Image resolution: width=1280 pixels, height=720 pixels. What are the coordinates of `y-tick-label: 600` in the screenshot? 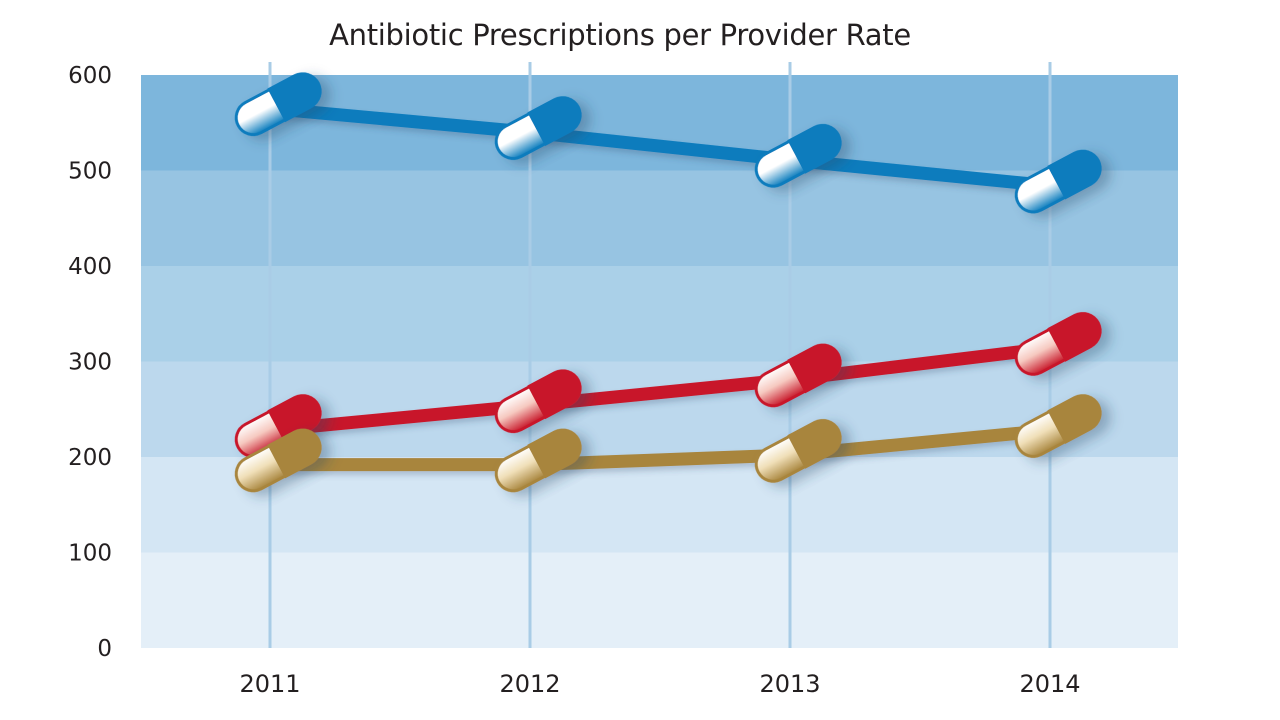 It's located at (90, 76).